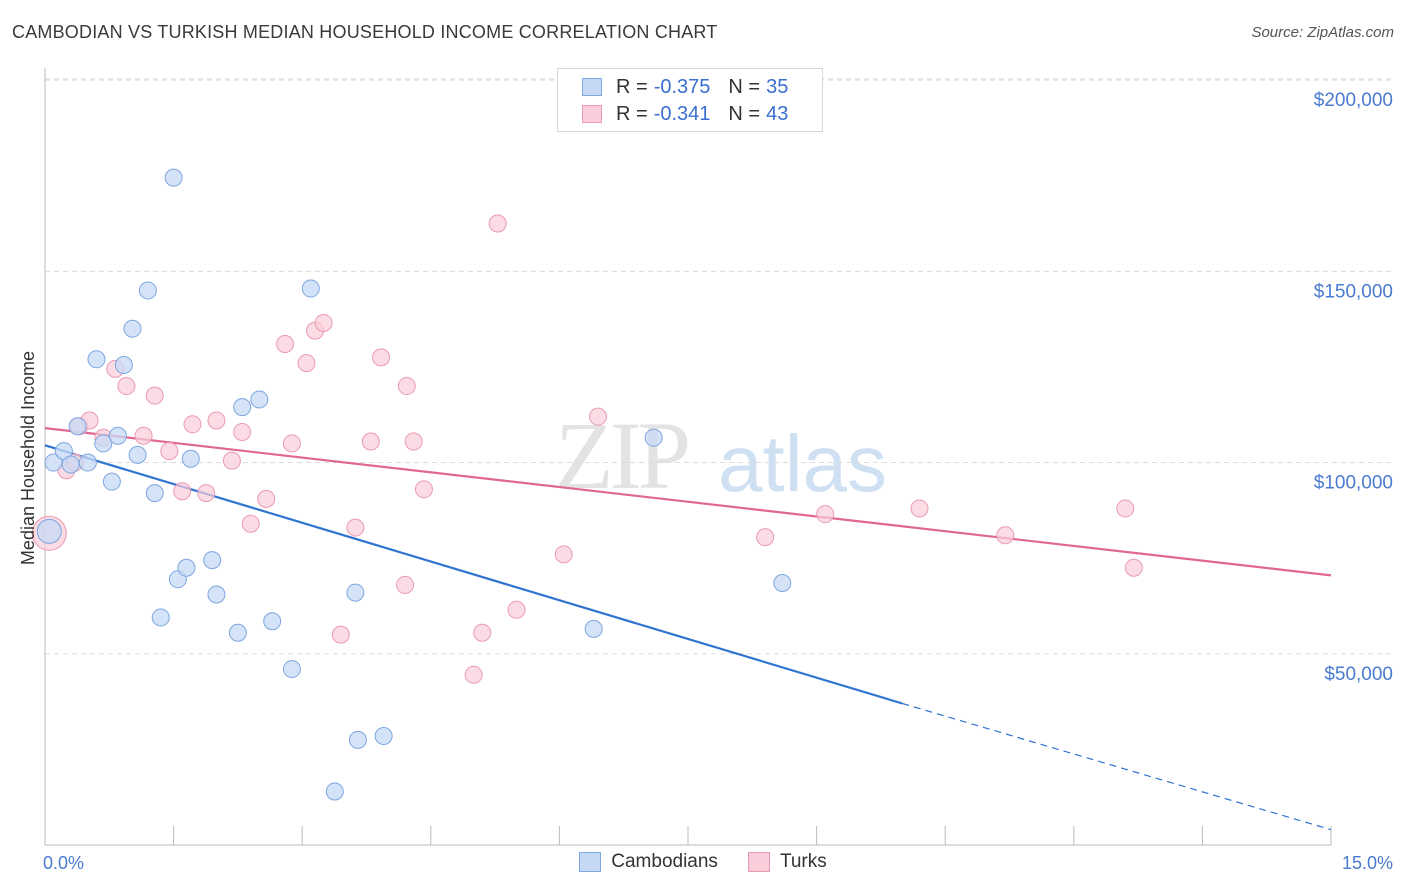  I want to click on turks-swatch-icon, so click(592, 114).